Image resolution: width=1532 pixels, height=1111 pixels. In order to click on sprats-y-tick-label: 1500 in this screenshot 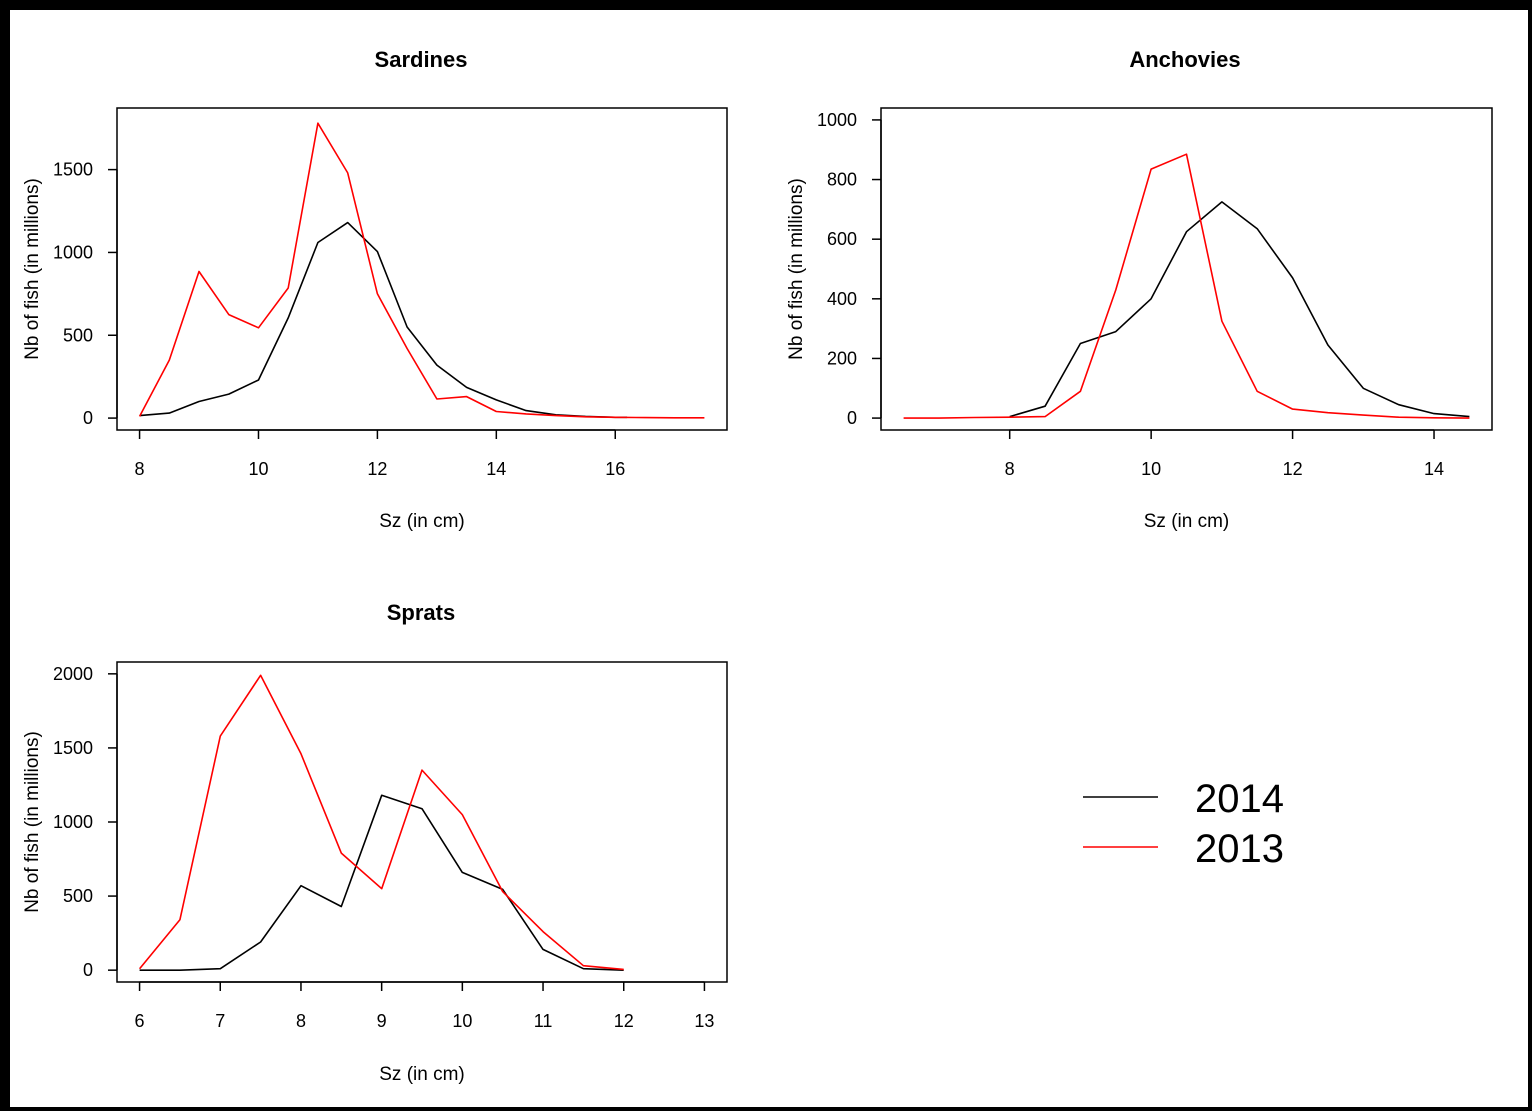, I will do `click(73, 748)`.